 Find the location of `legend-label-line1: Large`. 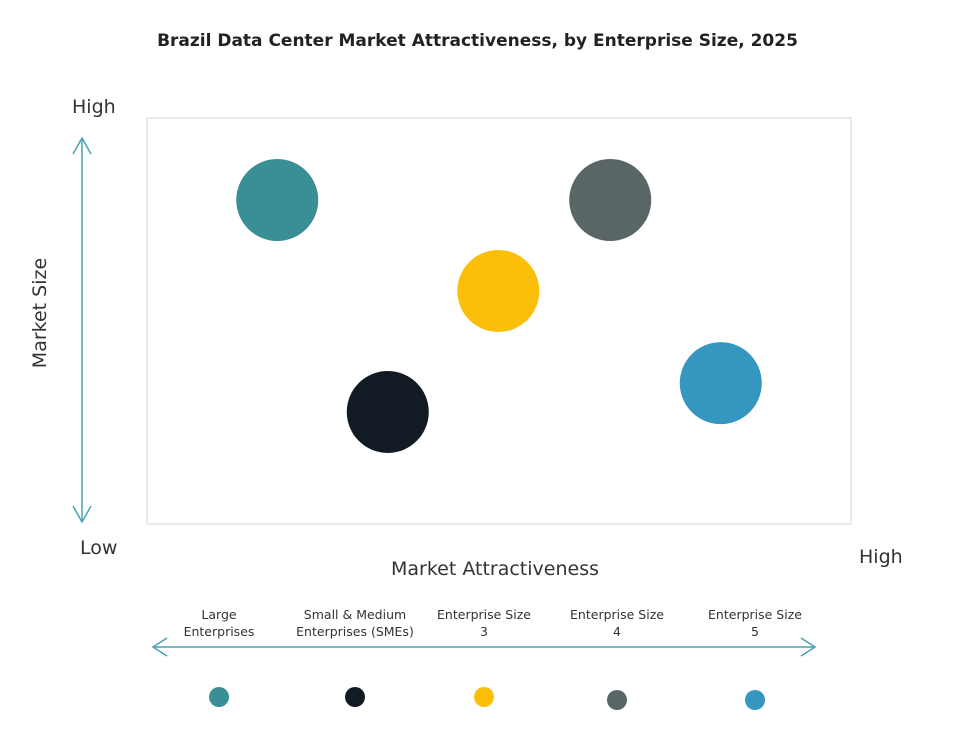

legend-label-line1: Large is located at coordinates (219, 614).